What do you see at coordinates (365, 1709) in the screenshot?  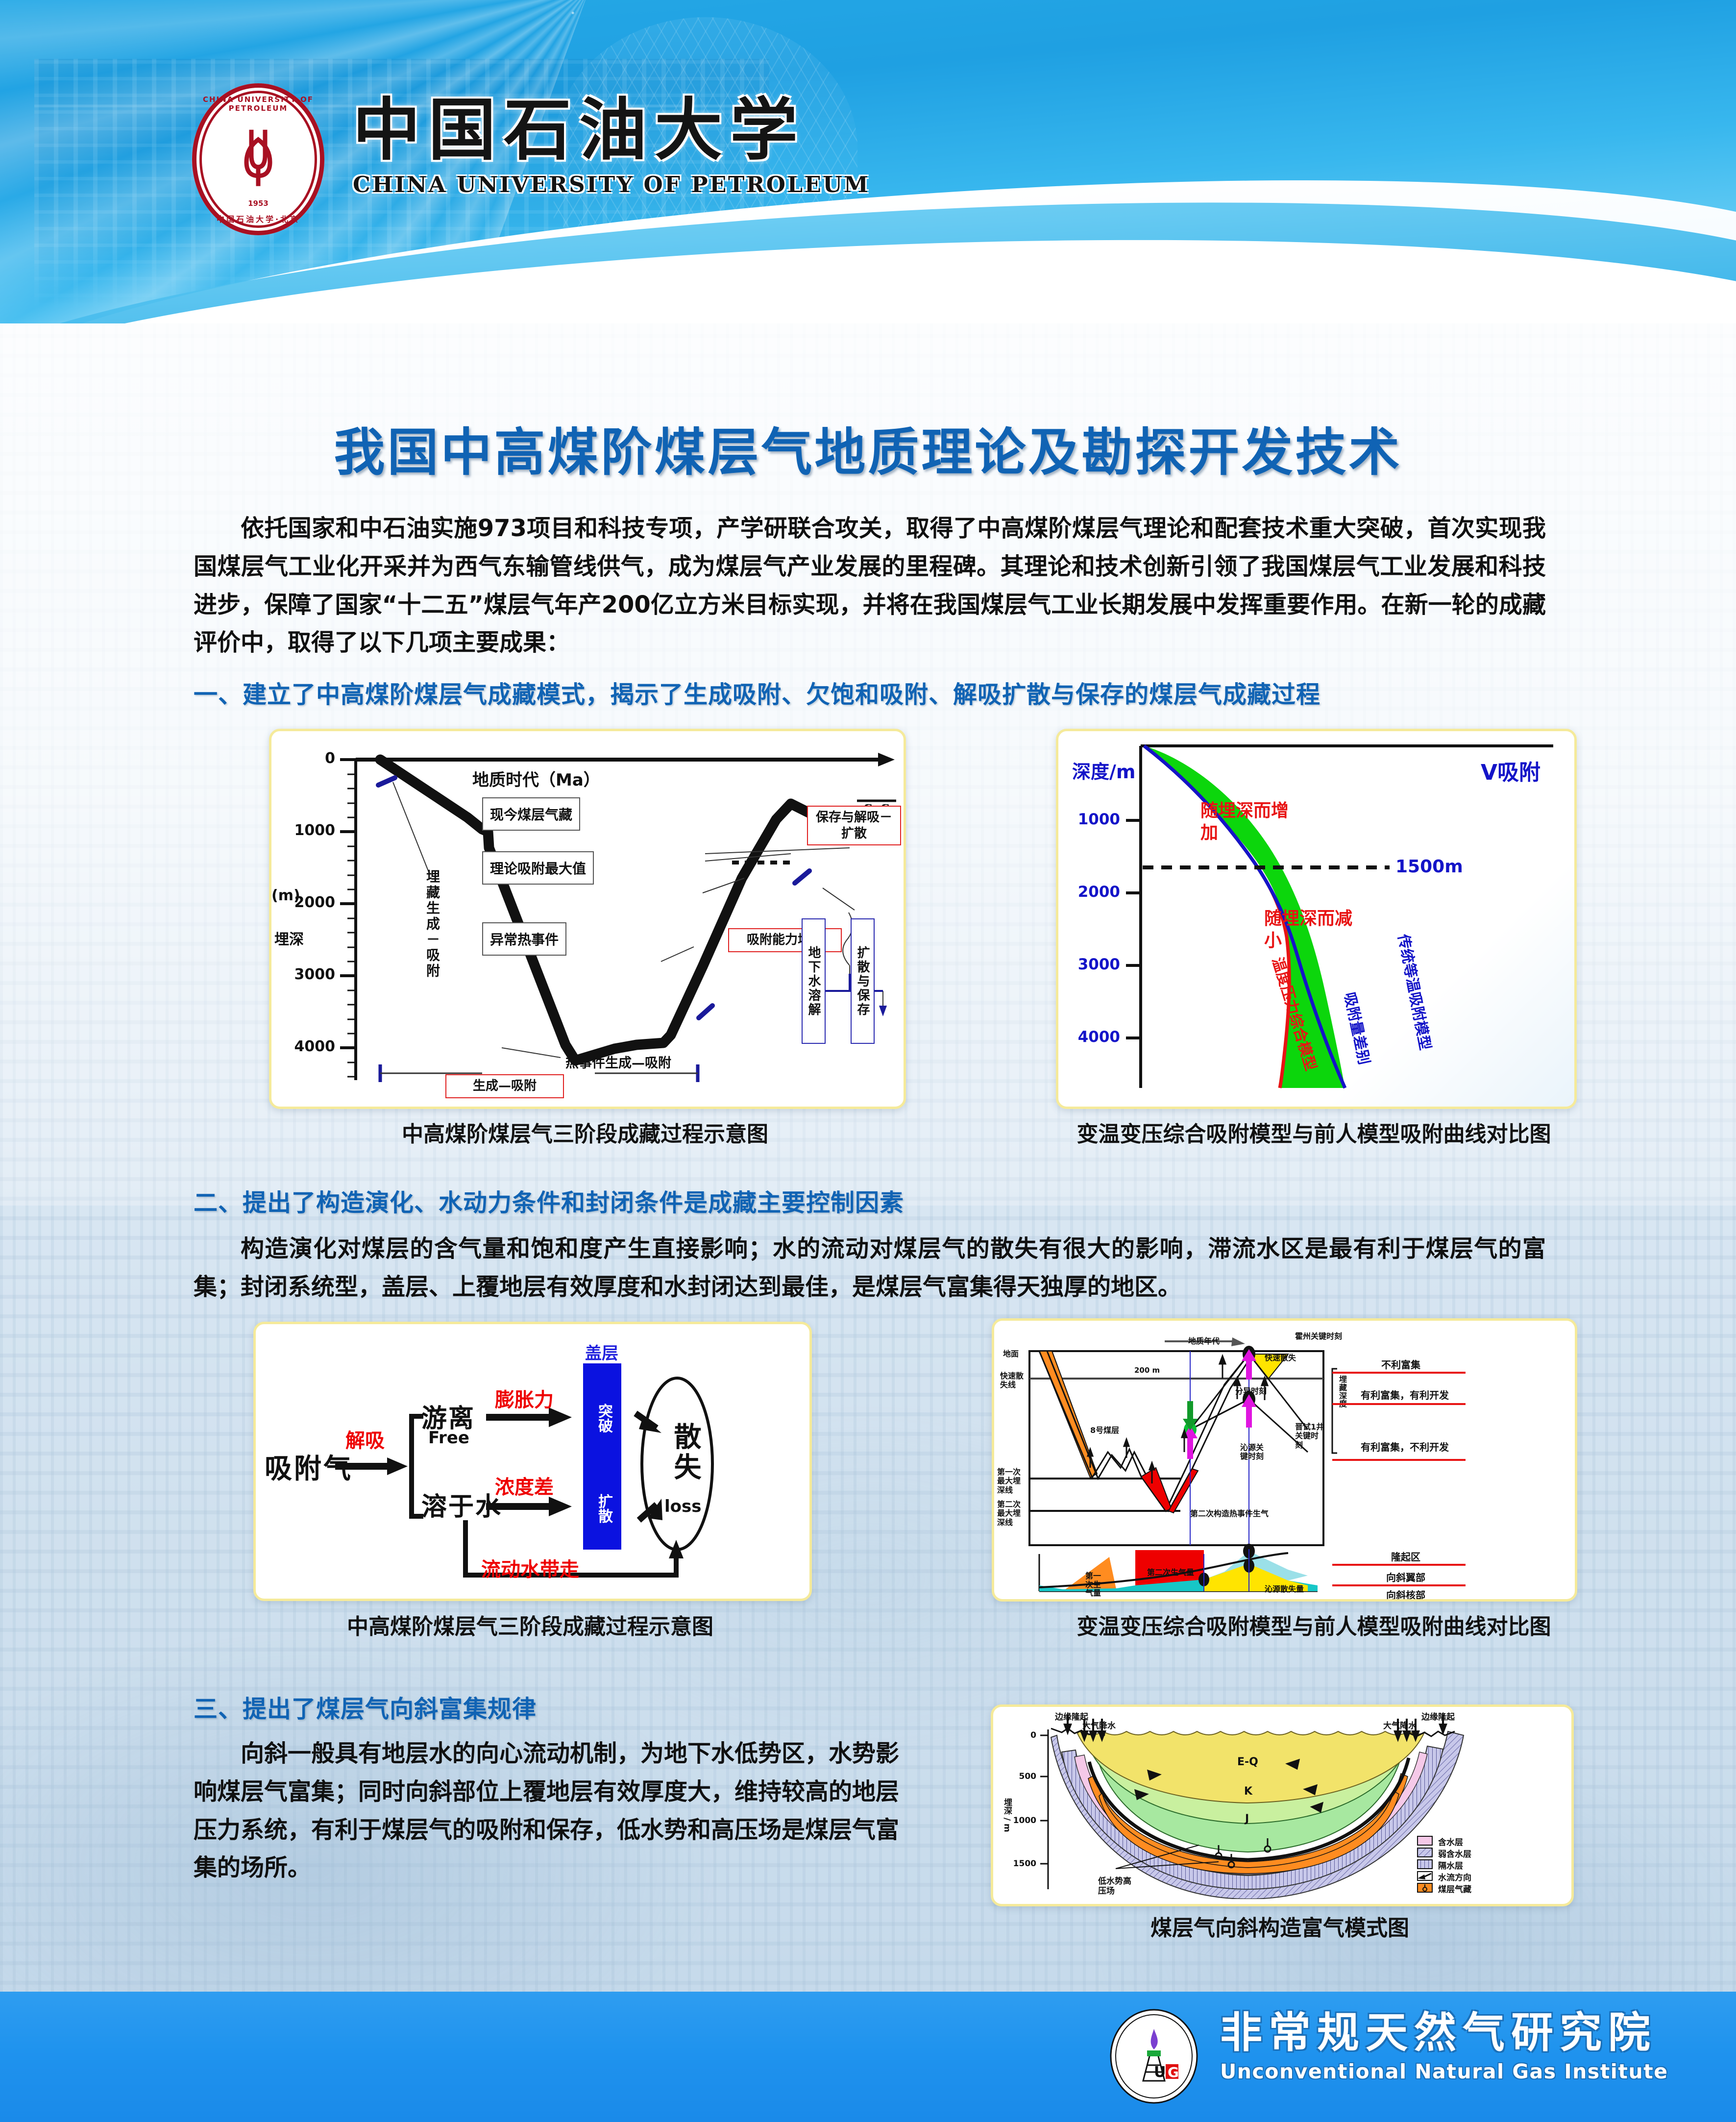 I see `section-heading-3: 三、提出了煤层气向斜富集规律` at bounding box center [365, 1709].